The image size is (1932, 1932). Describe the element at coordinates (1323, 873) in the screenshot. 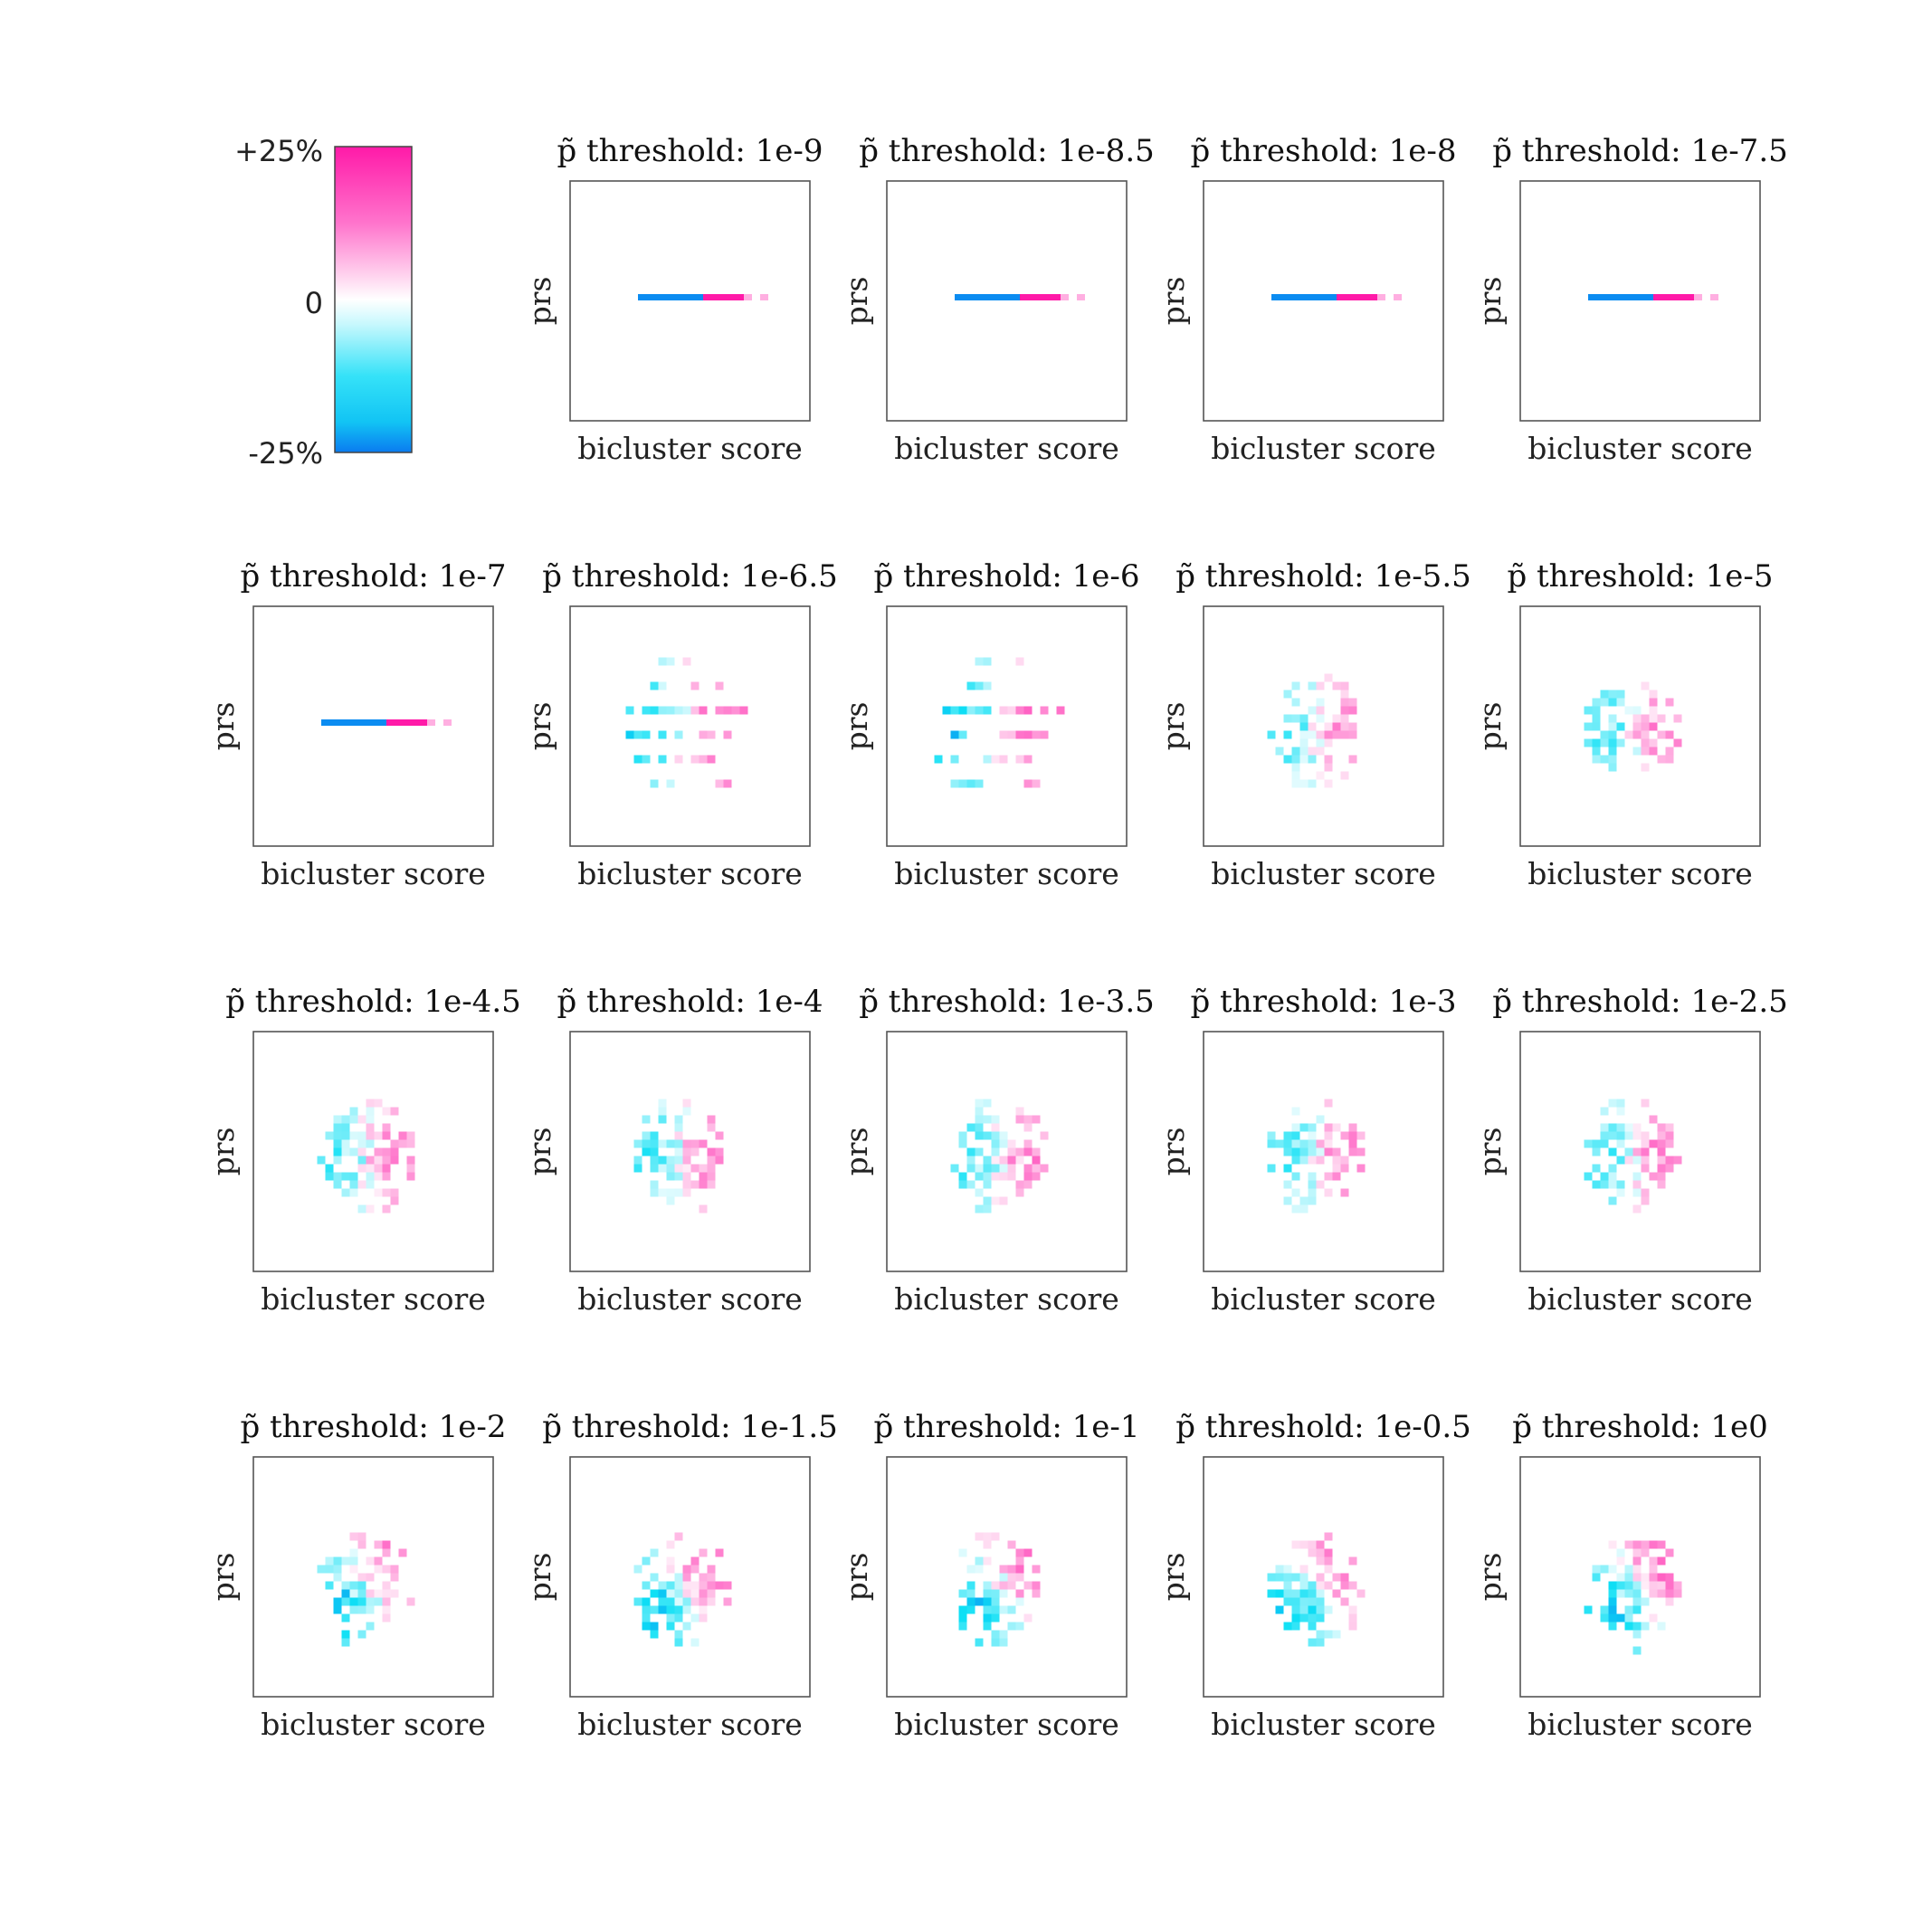

I see `x-axis-label: bicluster score` at that location.